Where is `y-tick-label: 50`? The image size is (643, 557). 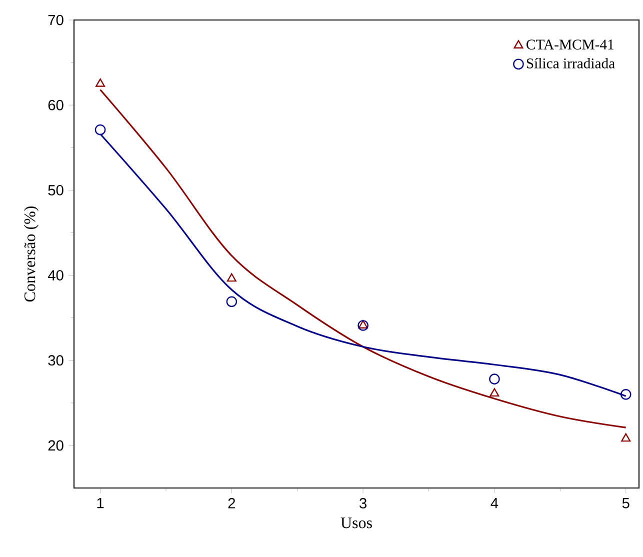
y-tick-label: 50 is located at coordinates (56, 190).